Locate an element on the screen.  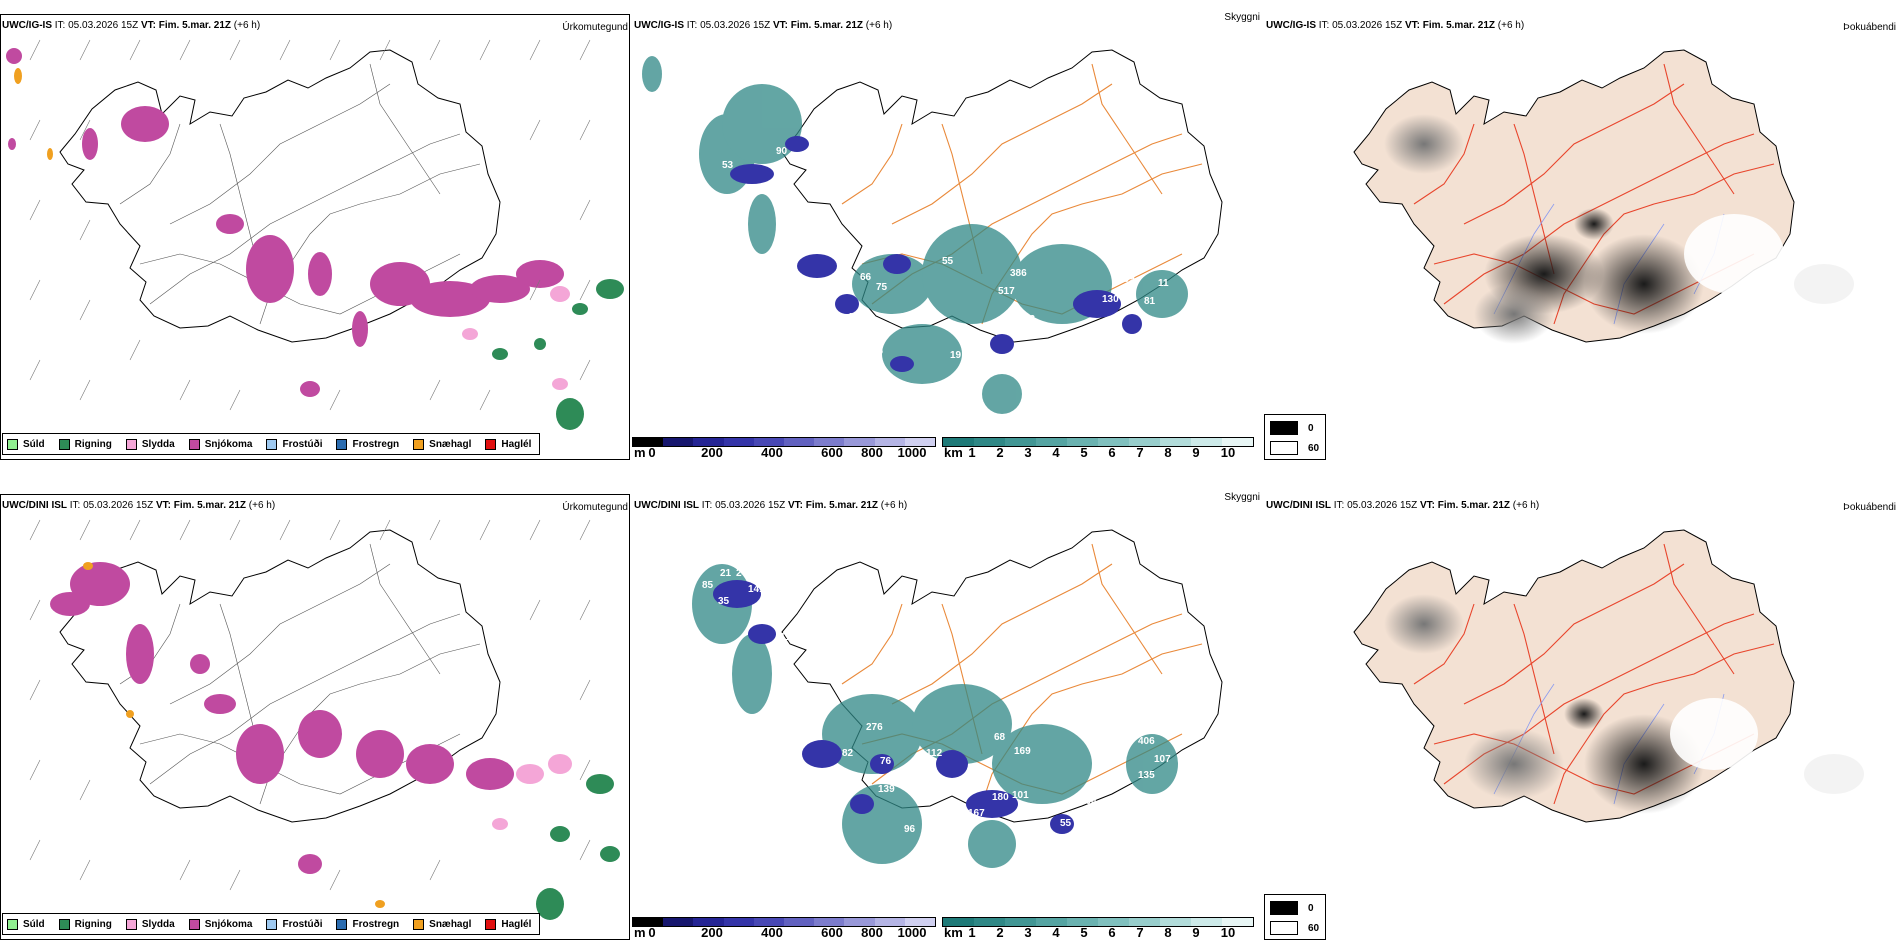
fog-index-map is located at coordinates (1608, 676).